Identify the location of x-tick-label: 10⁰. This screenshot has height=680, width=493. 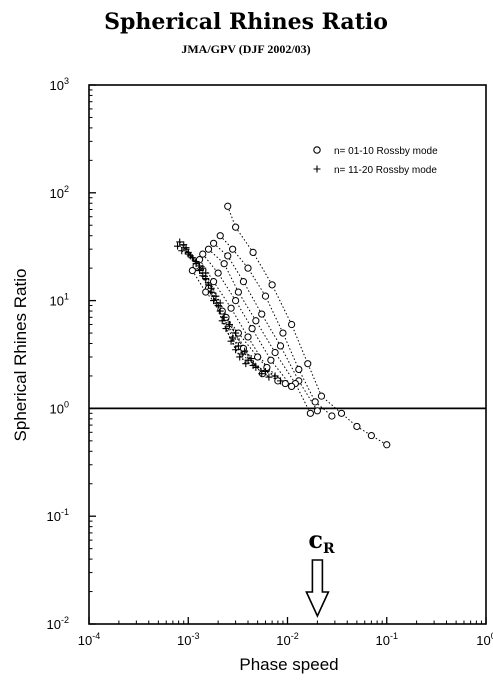
(484, 639).